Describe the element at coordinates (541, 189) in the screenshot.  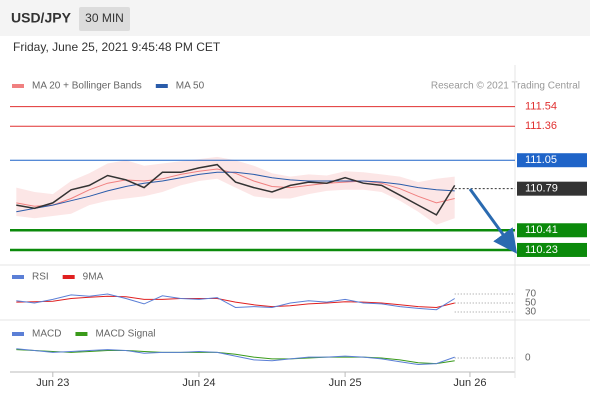
I see `level-label: 110.79` at that location.